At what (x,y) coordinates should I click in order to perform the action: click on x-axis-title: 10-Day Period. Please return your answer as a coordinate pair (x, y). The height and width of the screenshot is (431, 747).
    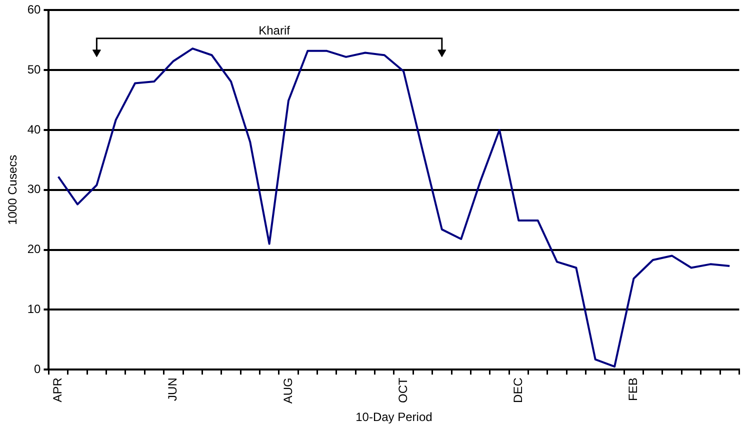
    Looking at the image, I should click on (394, 417).